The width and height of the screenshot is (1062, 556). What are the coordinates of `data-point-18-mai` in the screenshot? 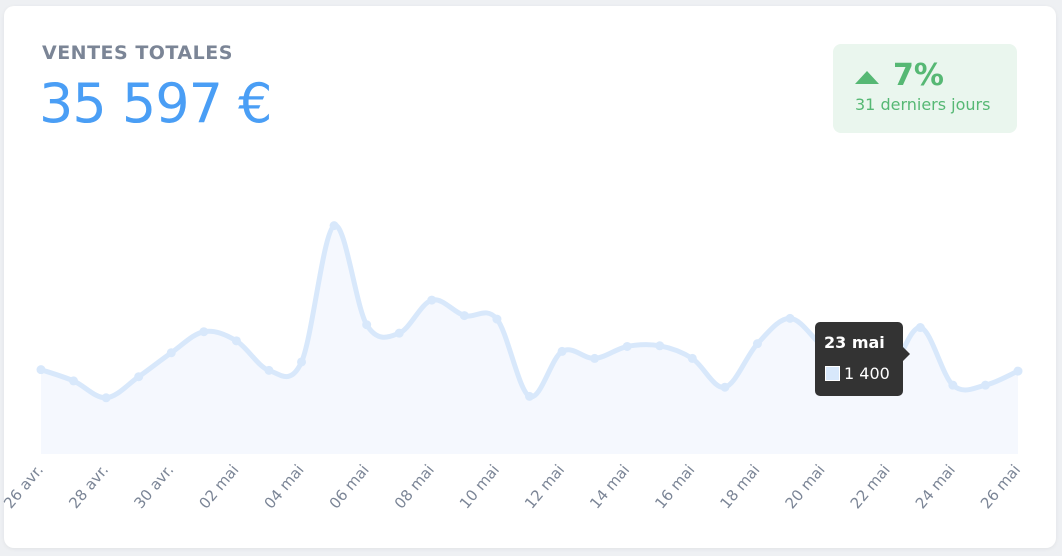 It's located at (757, 344).